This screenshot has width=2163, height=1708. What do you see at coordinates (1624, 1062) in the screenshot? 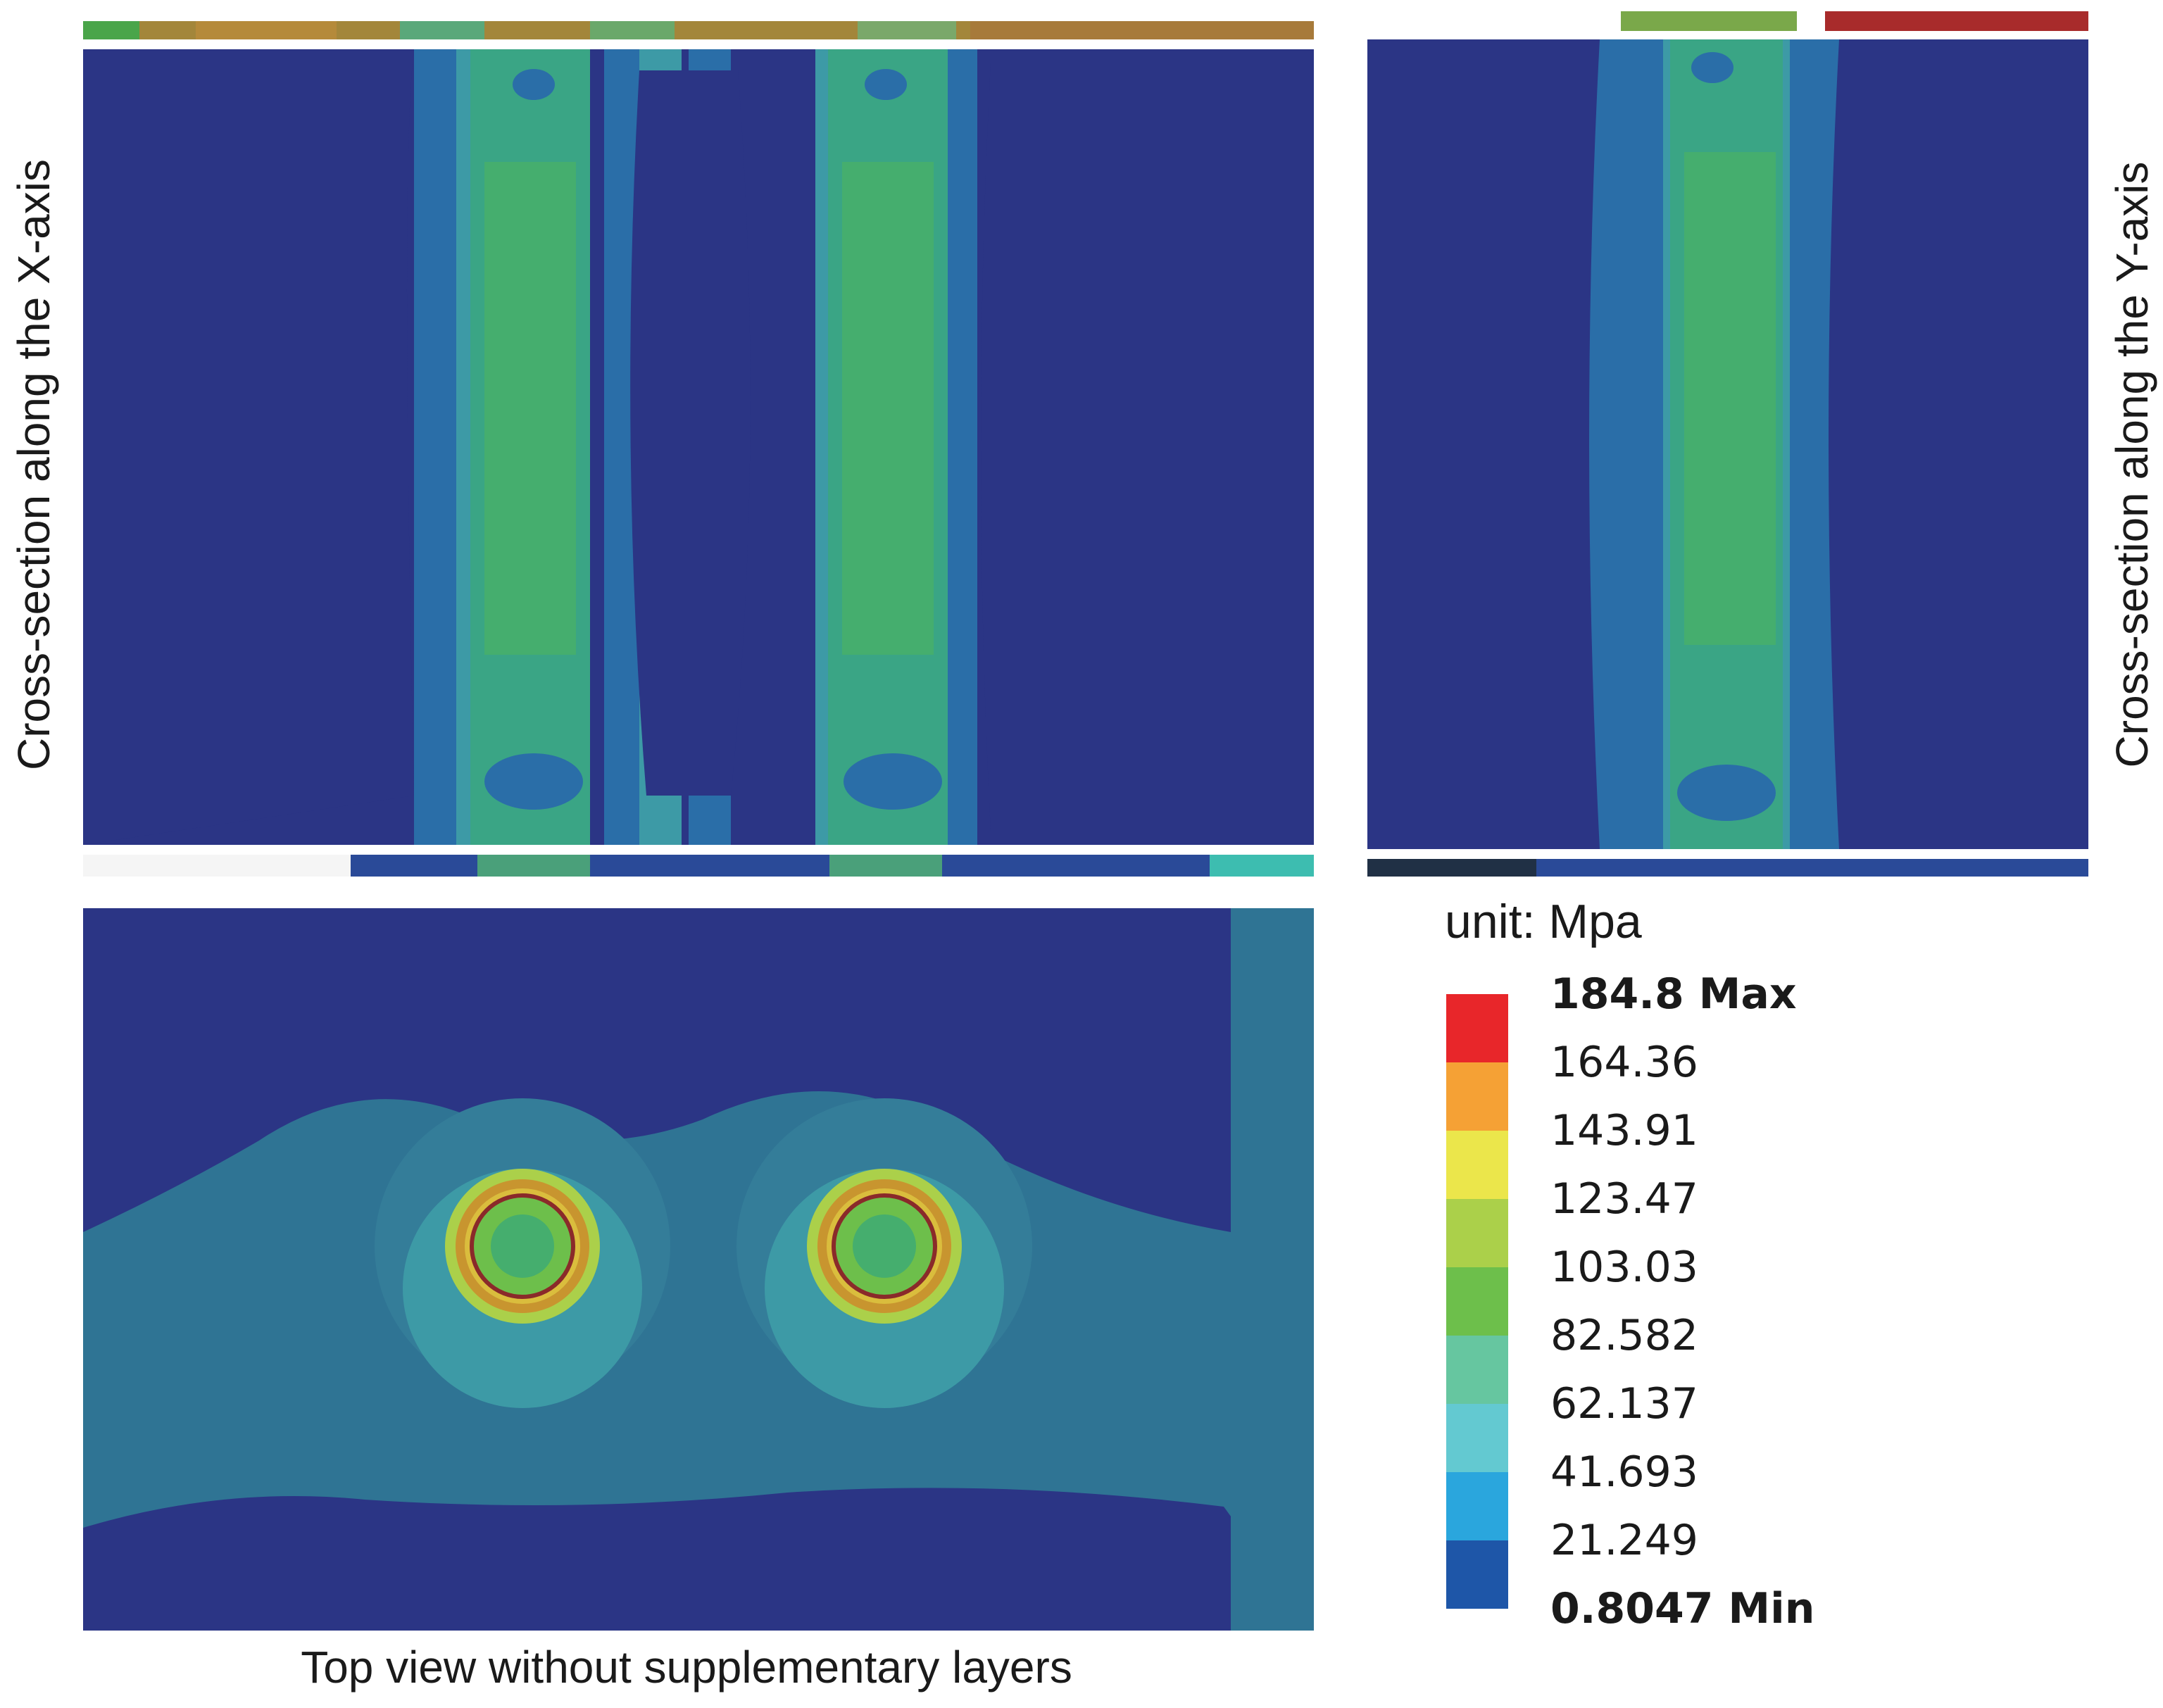
I see `legend-level-label: 164.36` at bounding box center [1624, 1062].